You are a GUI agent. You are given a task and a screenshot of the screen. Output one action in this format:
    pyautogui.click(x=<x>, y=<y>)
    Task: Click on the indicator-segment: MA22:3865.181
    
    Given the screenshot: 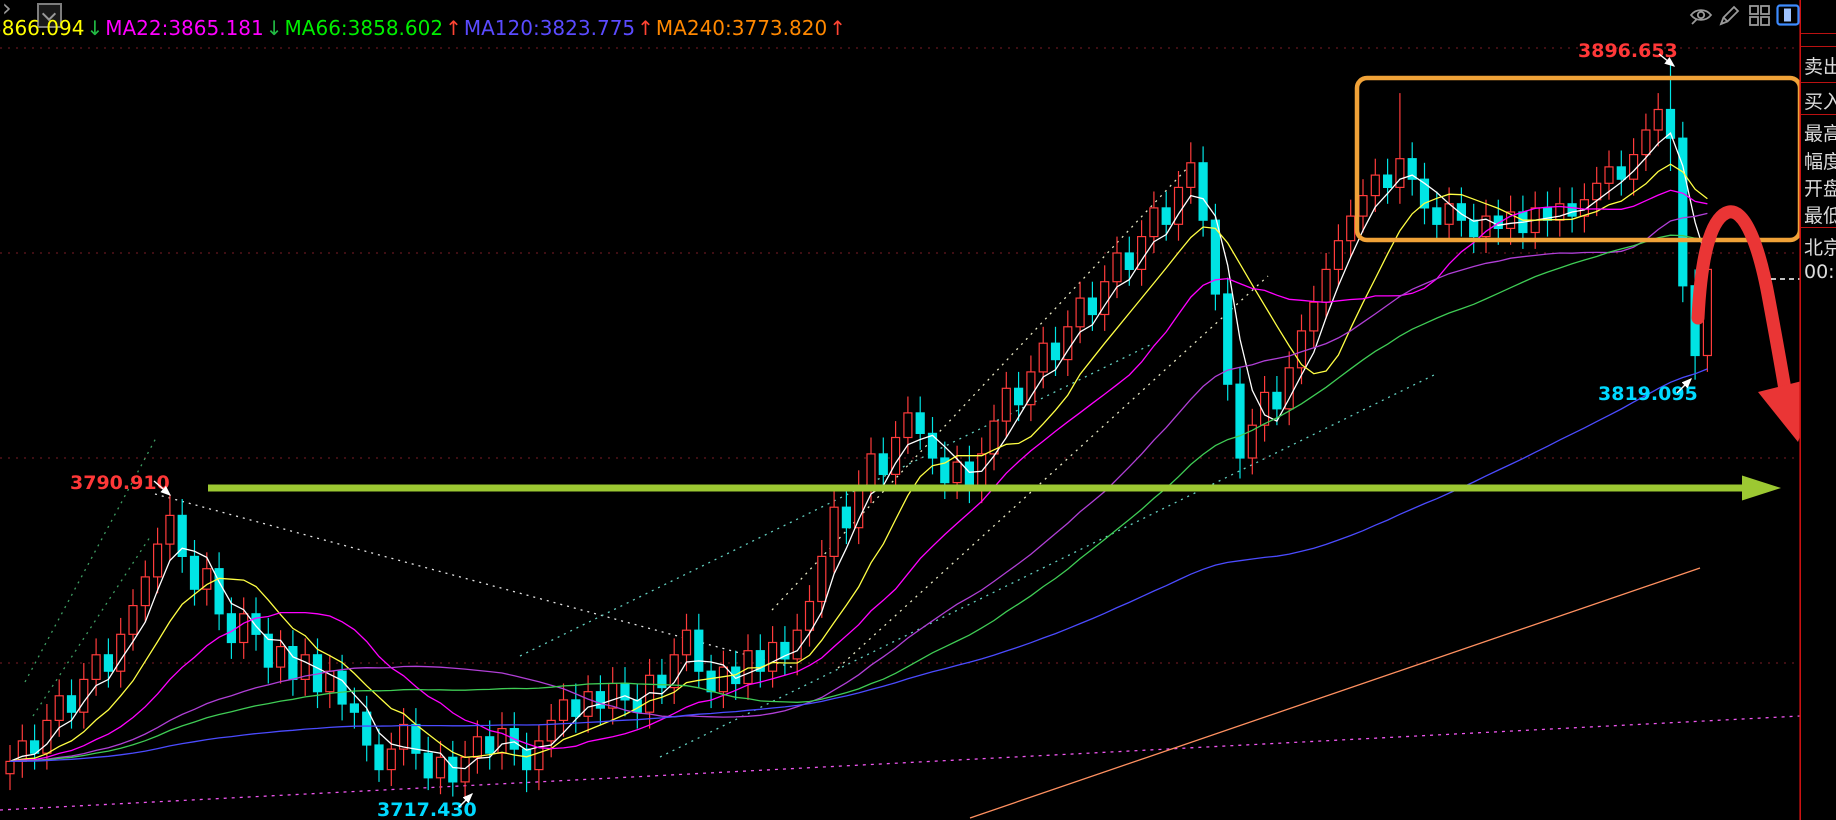 What is the action you would take?
    pyautogui.click(x=184, y=28)
    